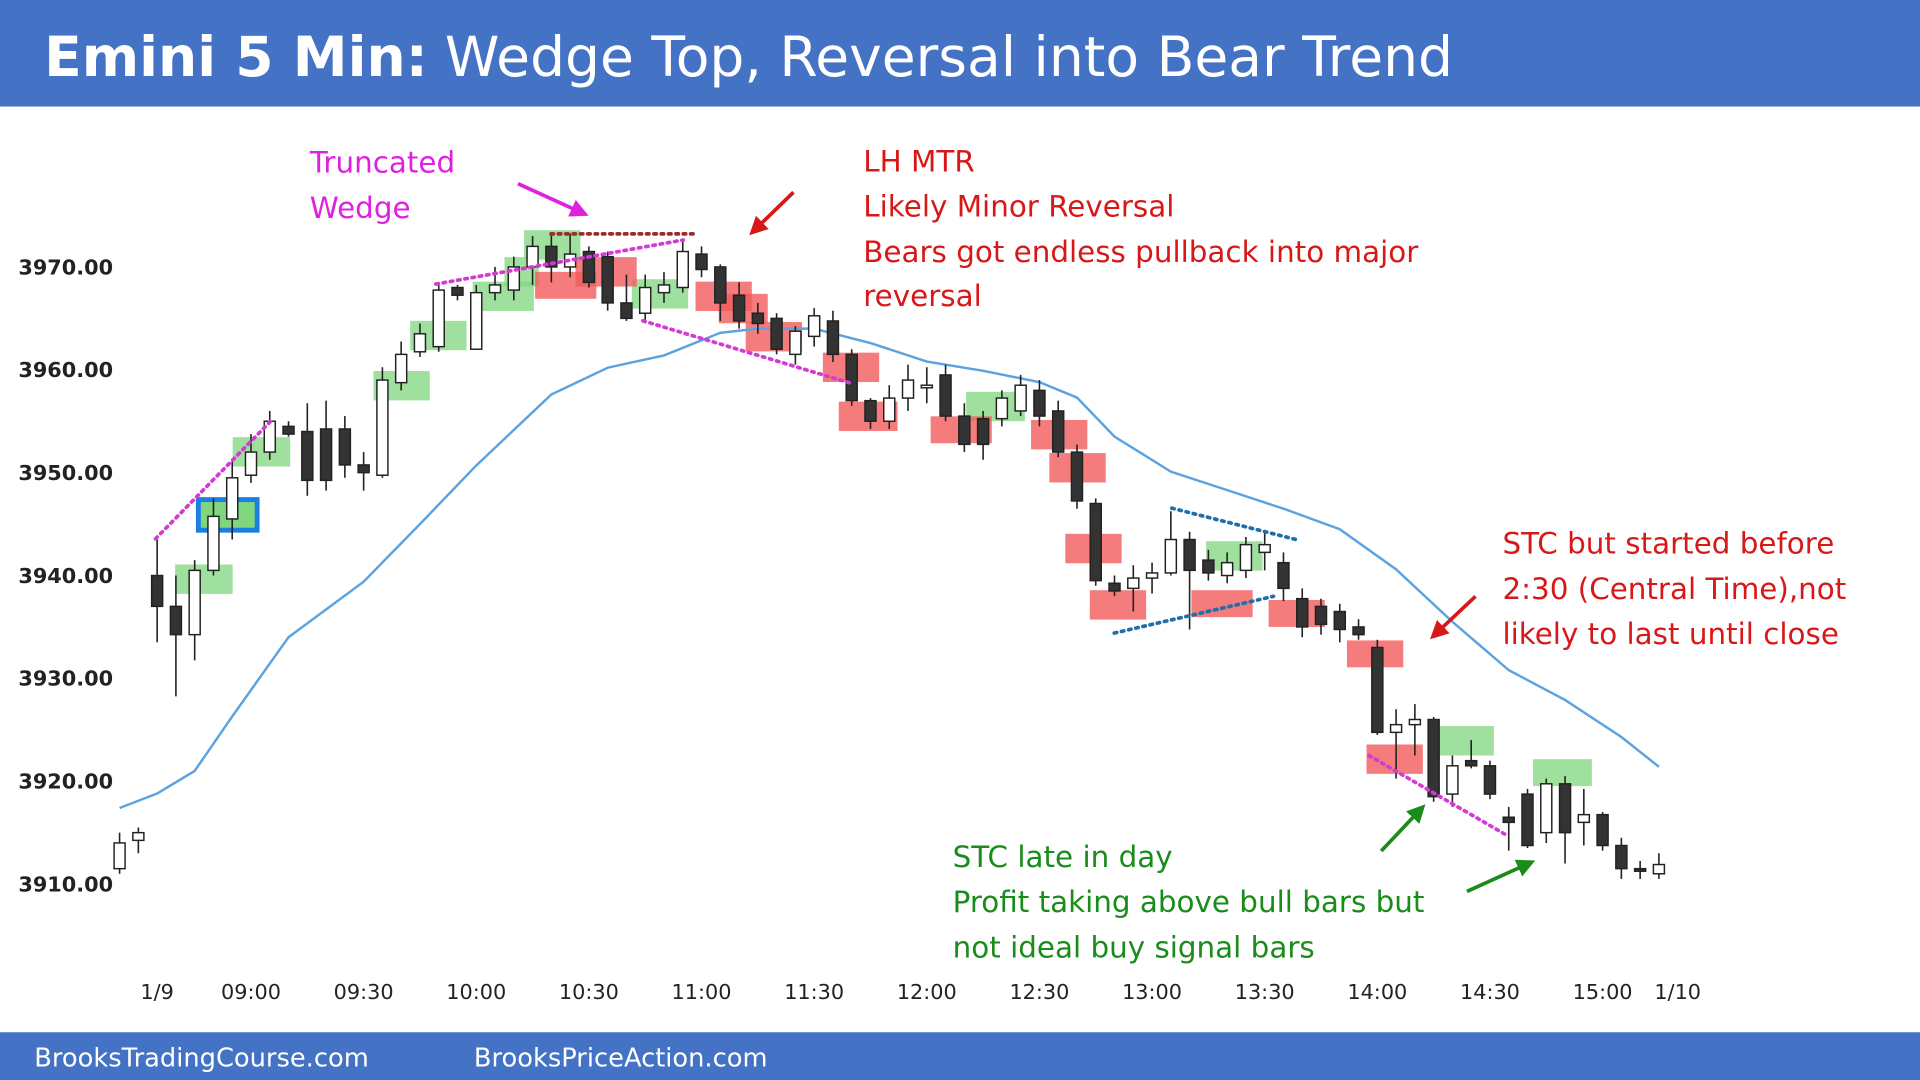 The height and width of the screenshot is (1080, 1920). Describe the element at coordinates (621, 1059) in the screenshot. I see `footer-right: BrooksPriceAction.com` at that location.